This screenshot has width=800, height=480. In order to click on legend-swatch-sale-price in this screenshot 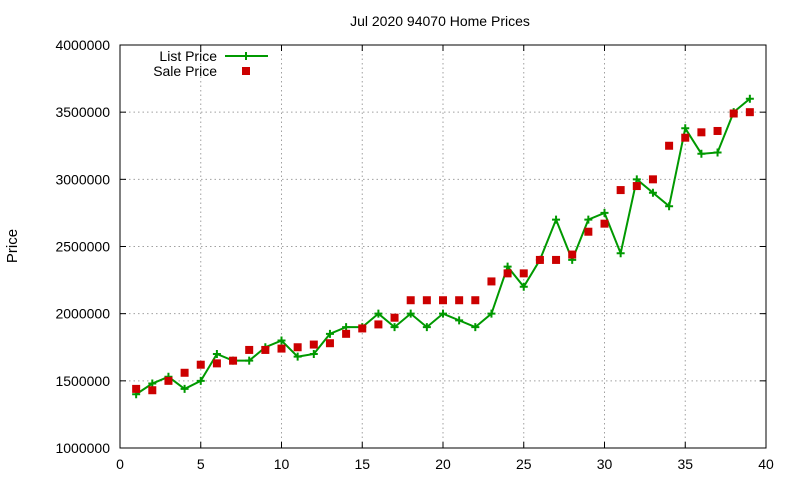, I will do `click(246, 71)`.